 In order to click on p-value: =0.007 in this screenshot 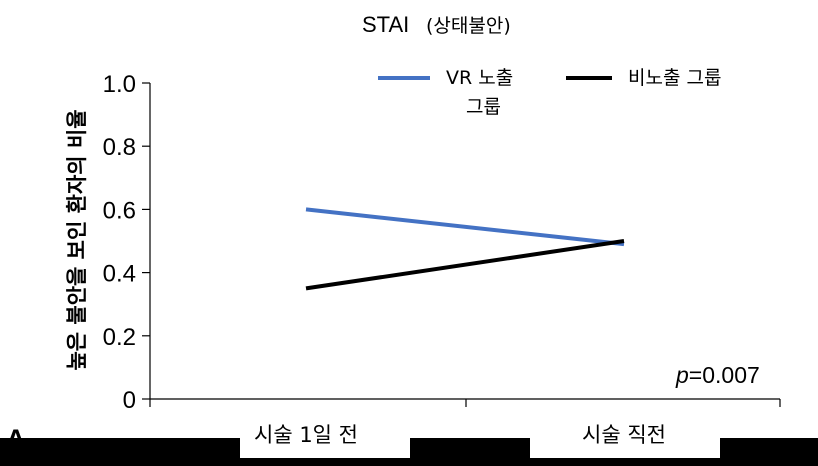, I will do `click(724, 375)`.